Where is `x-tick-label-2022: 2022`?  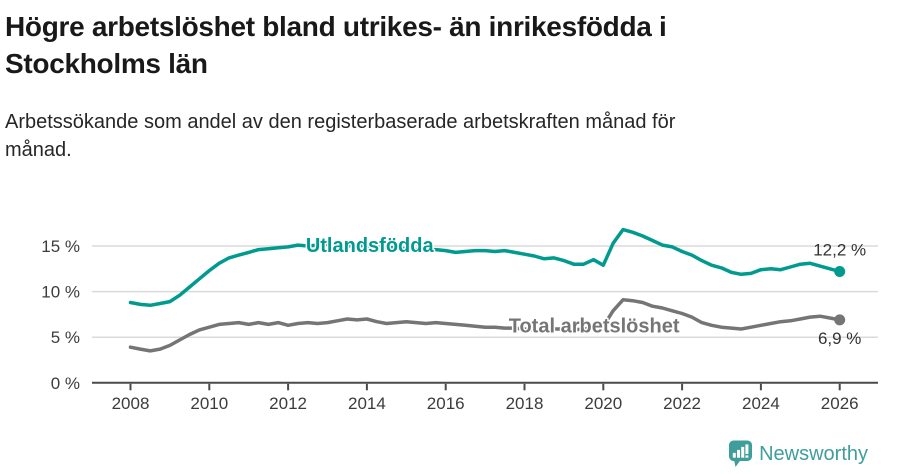
x-tick-label-2022: 2022 is located at coordinates (682, 403).